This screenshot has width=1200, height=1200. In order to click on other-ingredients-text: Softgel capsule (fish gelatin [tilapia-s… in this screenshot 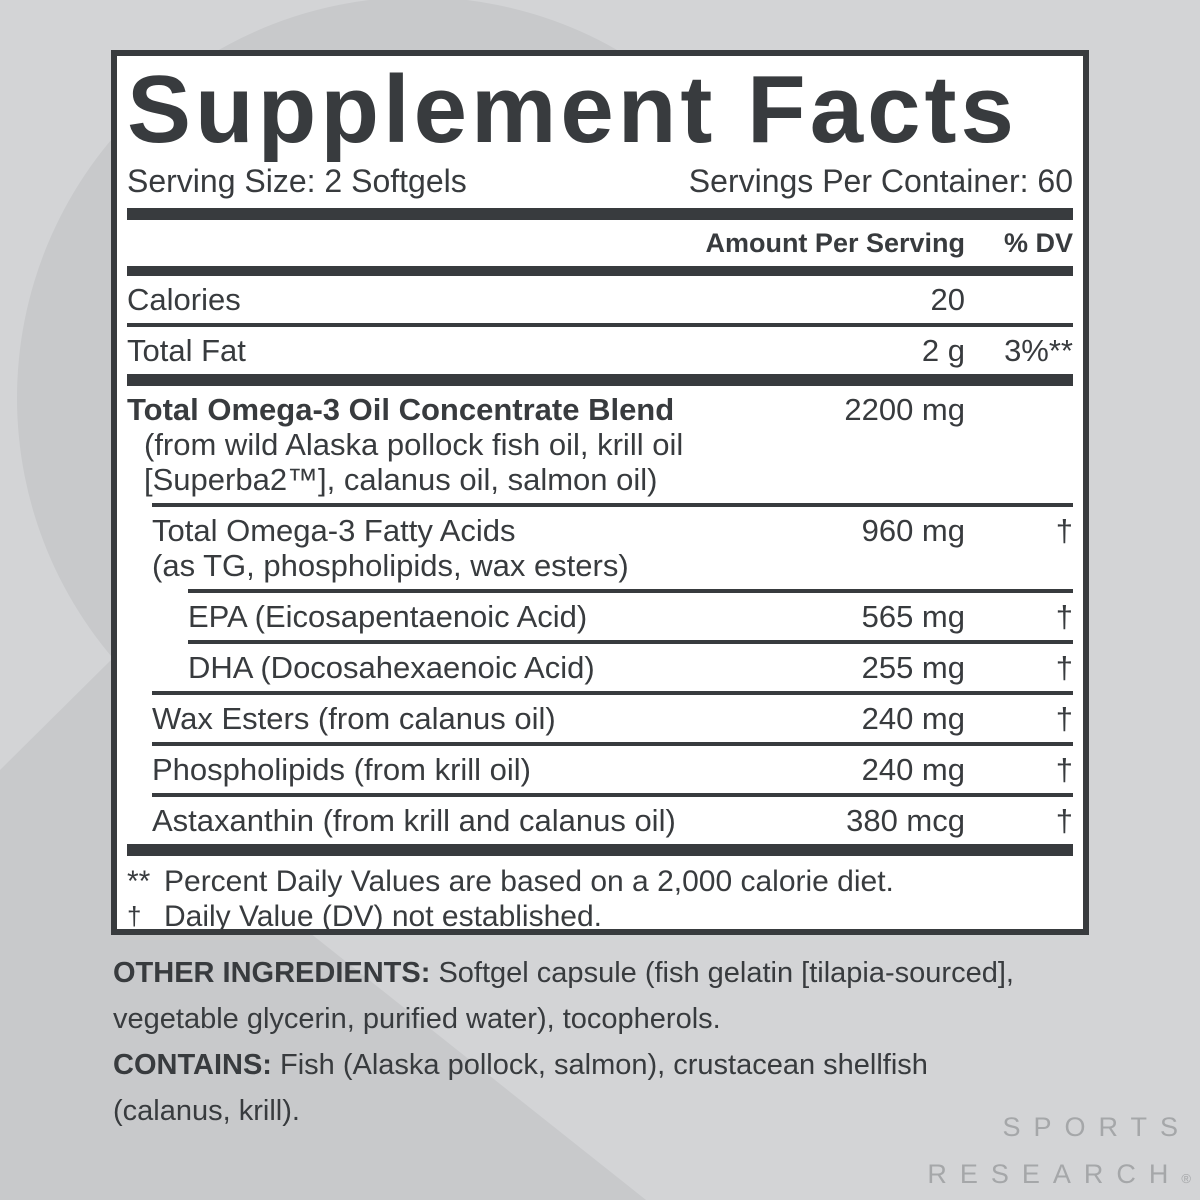, I will do `click(563, 996)`.